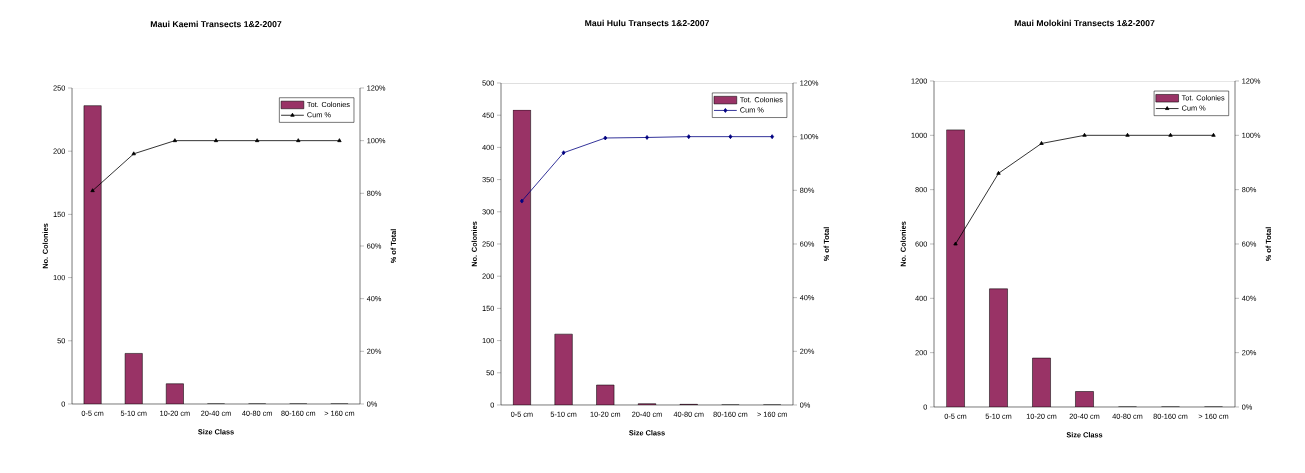 The height and width of the screenshot is (473, 1305). I want to click on chart-title: Maui Kaemi Transects 1&2-2007, so click(216, 24).